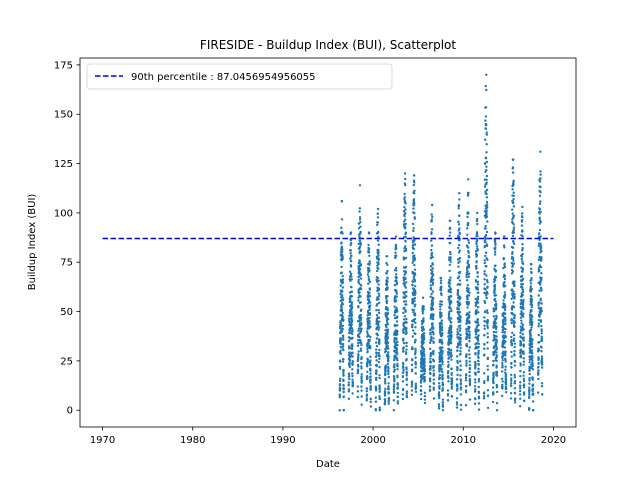 This screenshot has height=480, width=640. I want to click on y-tick-label: 0, so click(70, 411).